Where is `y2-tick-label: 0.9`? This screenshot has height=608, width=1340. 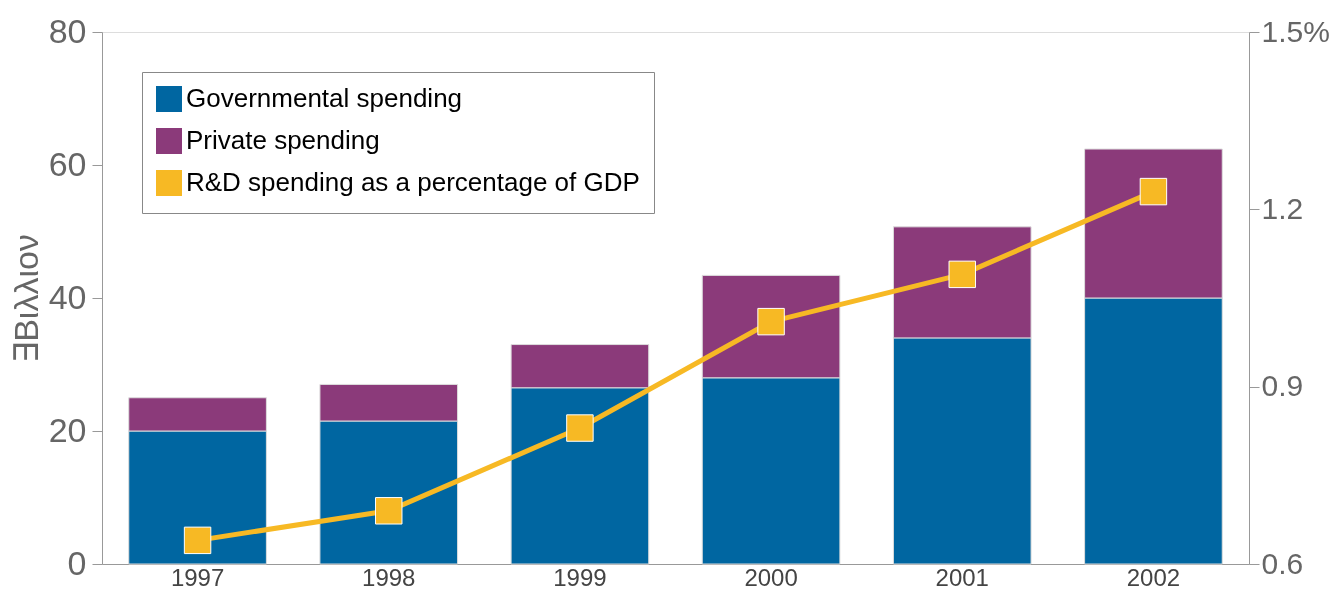
y2-tick-label: 0.9 is located at coordinates (1282, 386).